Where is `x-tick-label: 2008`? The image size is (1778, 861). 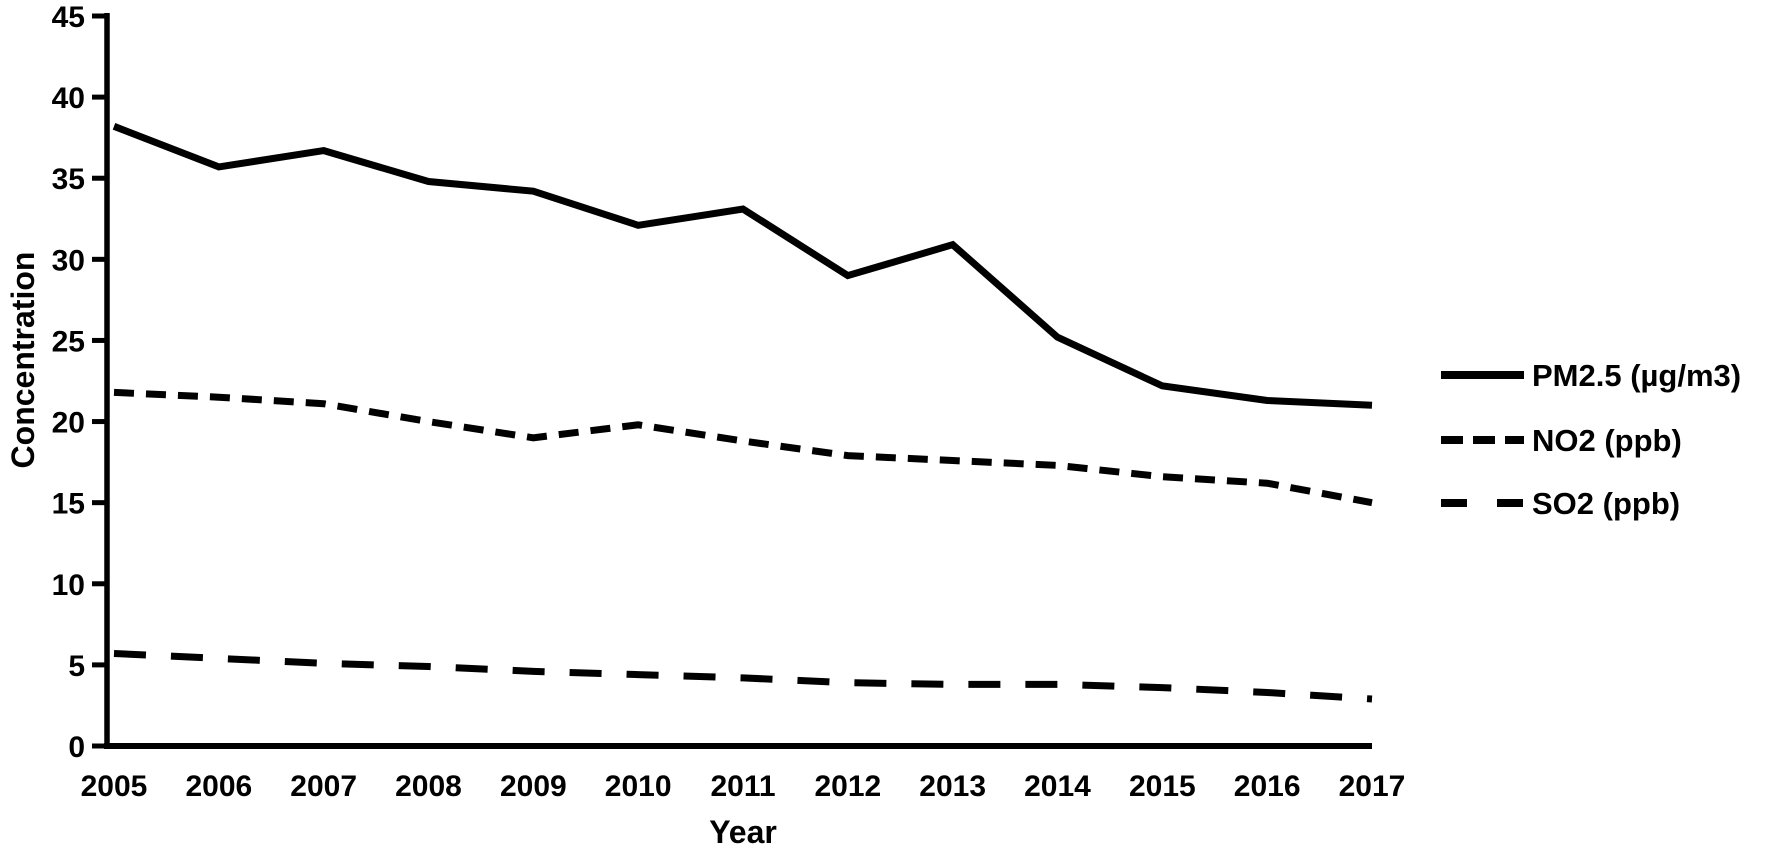 x-tick-label: 2008 is located at coordinates (428, 786).